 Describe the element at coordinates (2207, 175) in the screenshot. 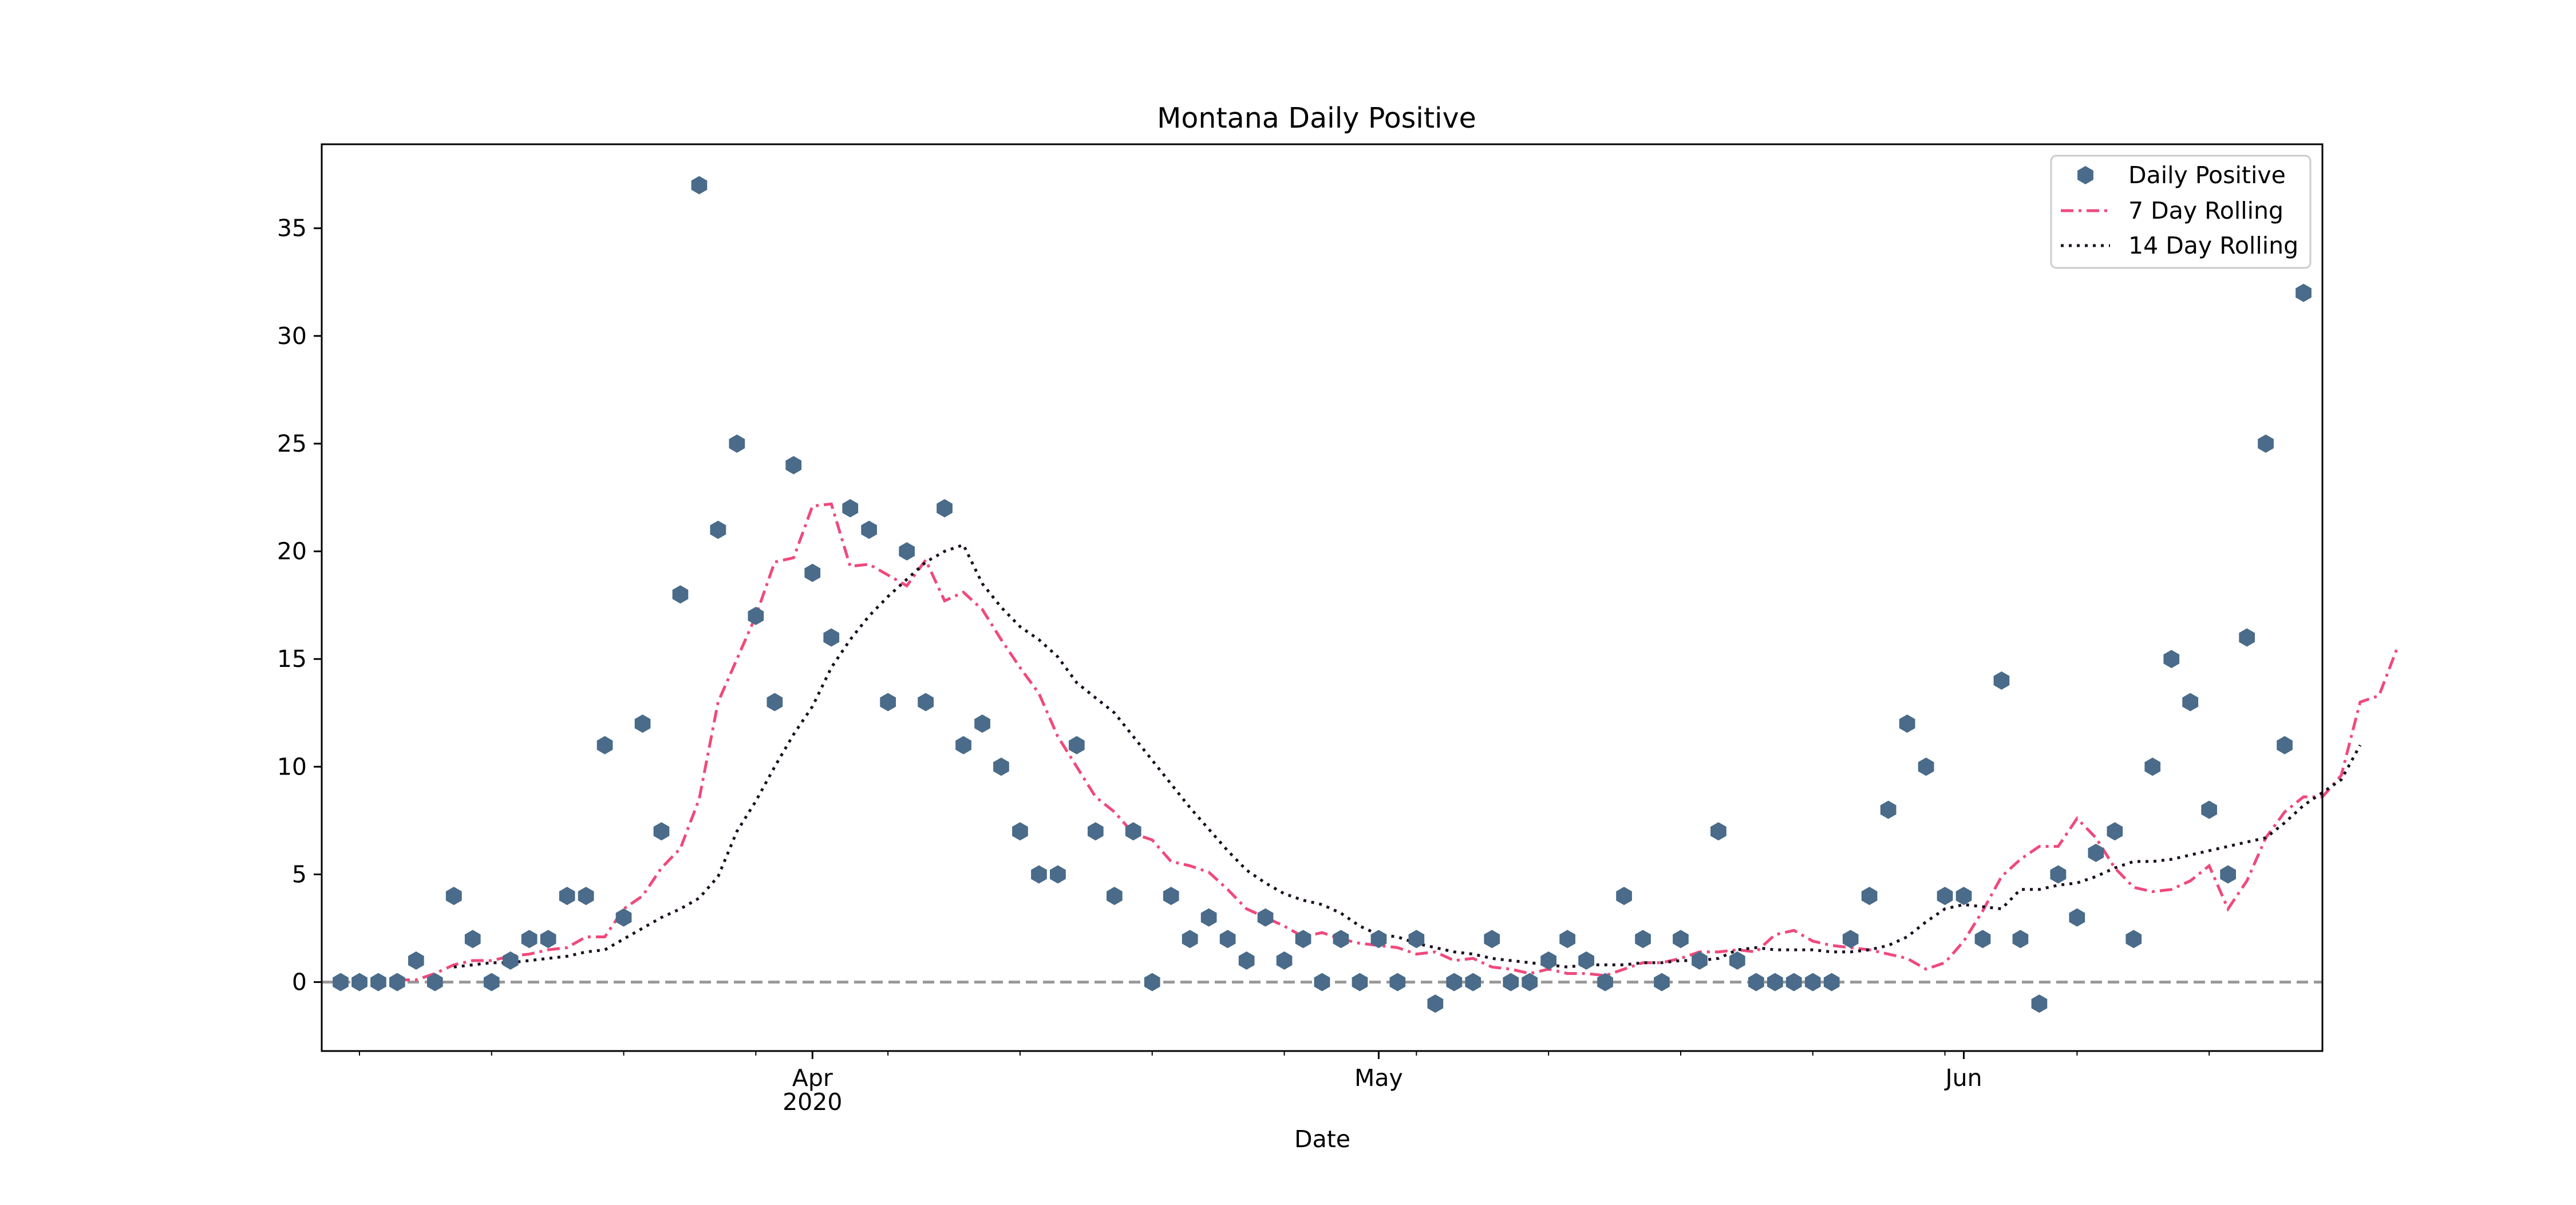

I see `legend-label: Daily Positive` at that location.